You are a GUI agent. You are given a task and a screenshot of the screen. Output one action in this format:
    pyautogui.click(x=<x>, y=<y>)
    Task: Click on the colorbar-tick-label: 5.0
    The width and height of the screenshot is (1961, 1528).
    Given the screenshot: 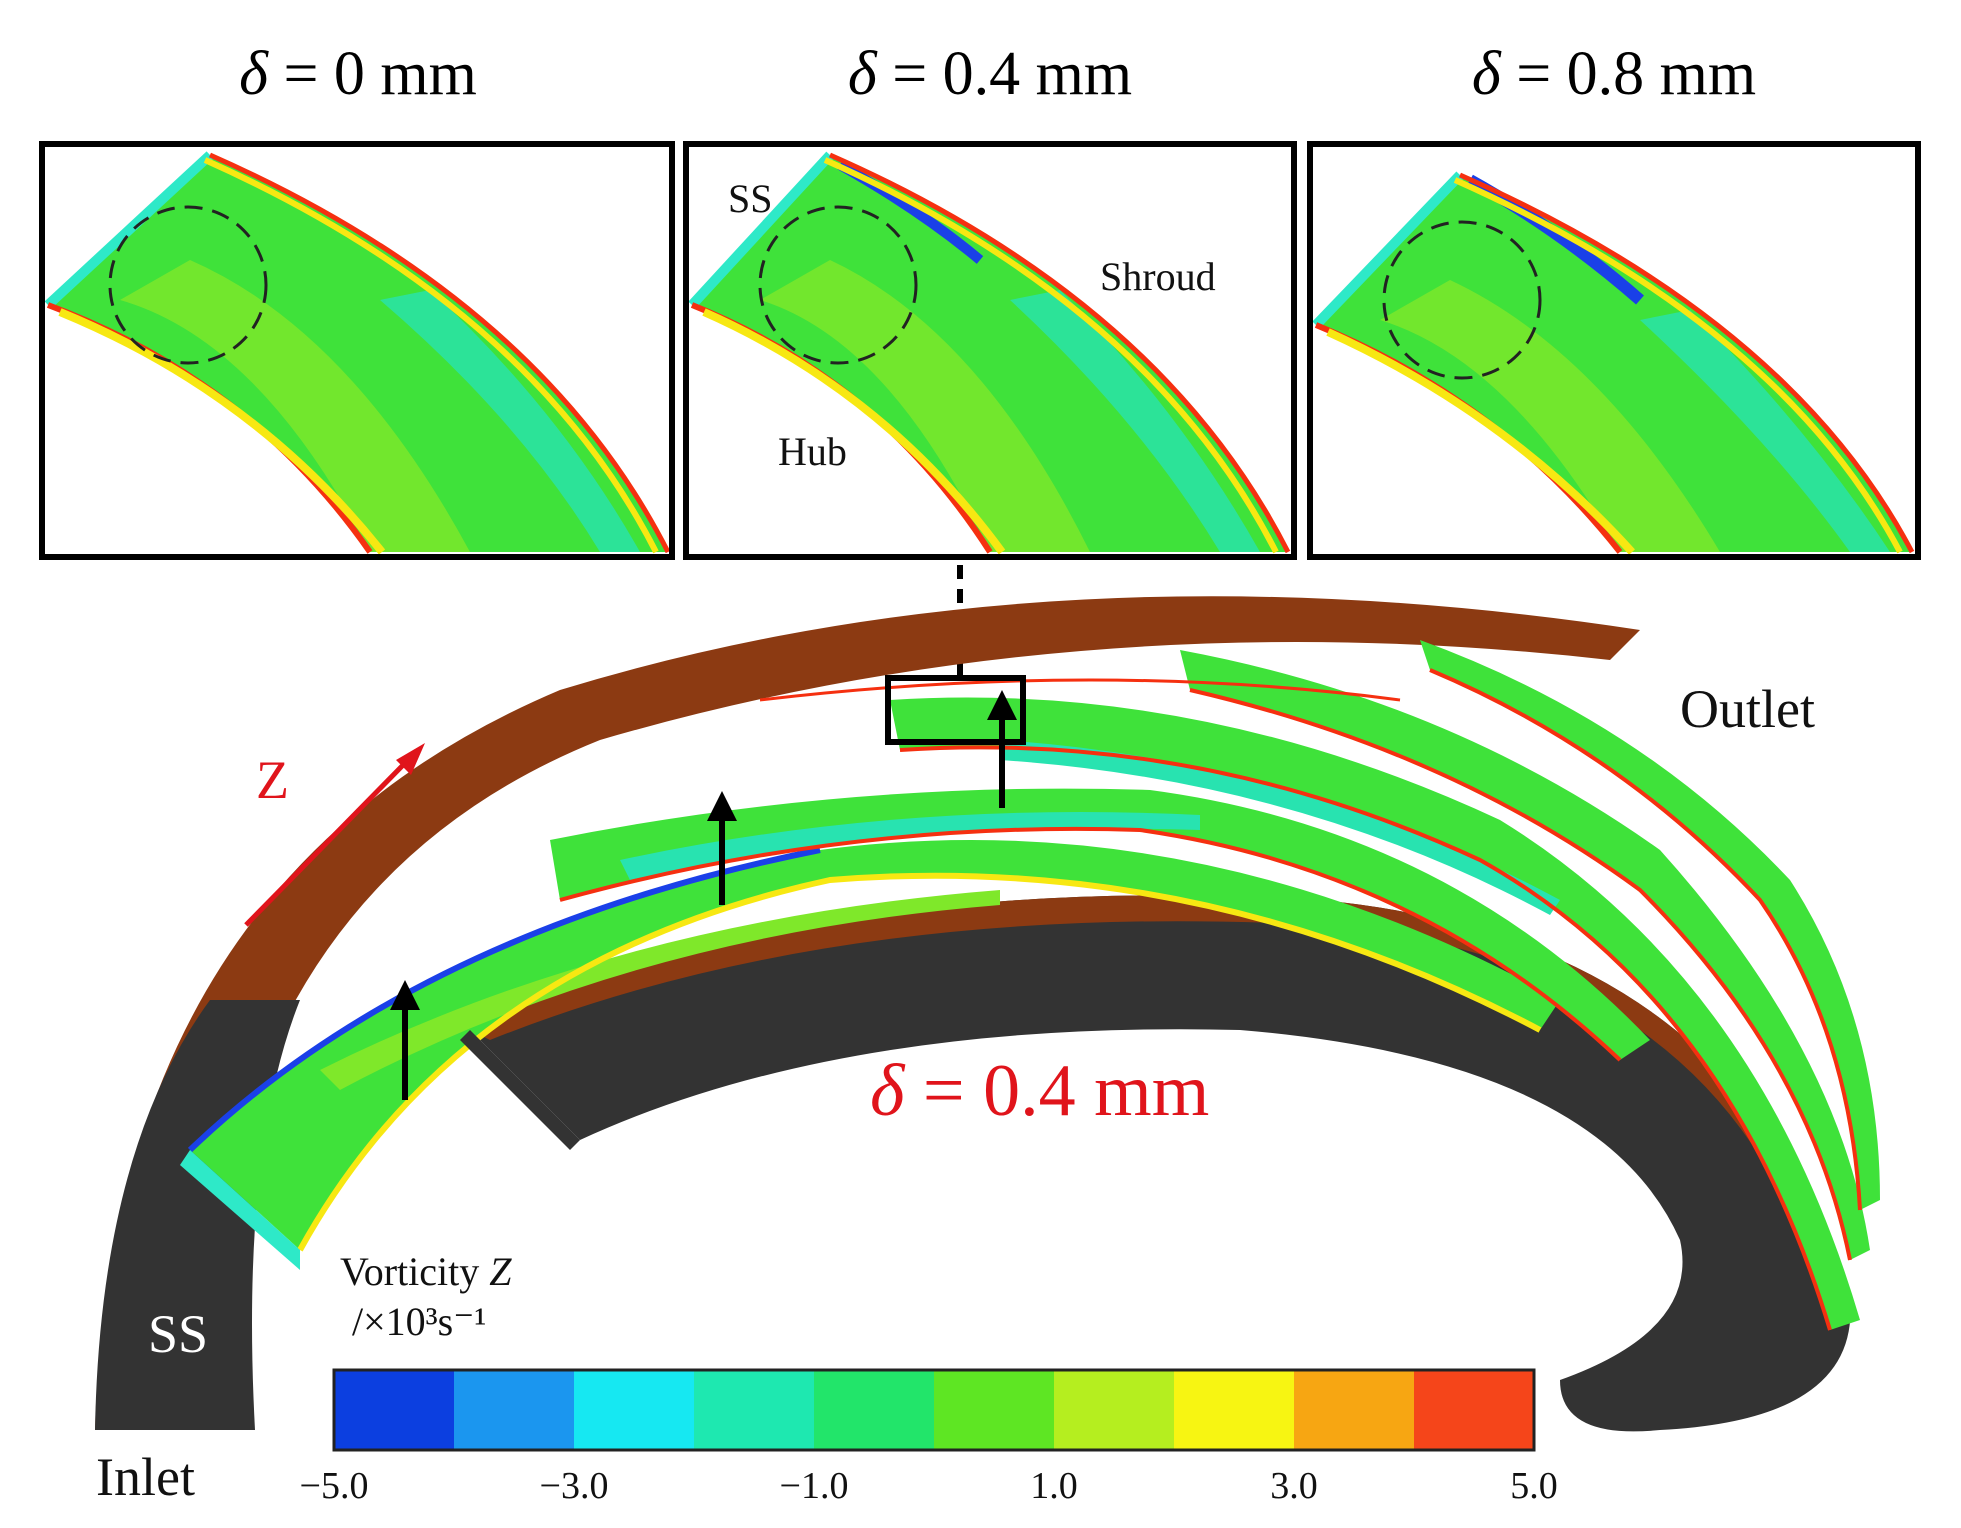 What is the action you would take?
    pyautogui.click(x=1534, y=1486)
    